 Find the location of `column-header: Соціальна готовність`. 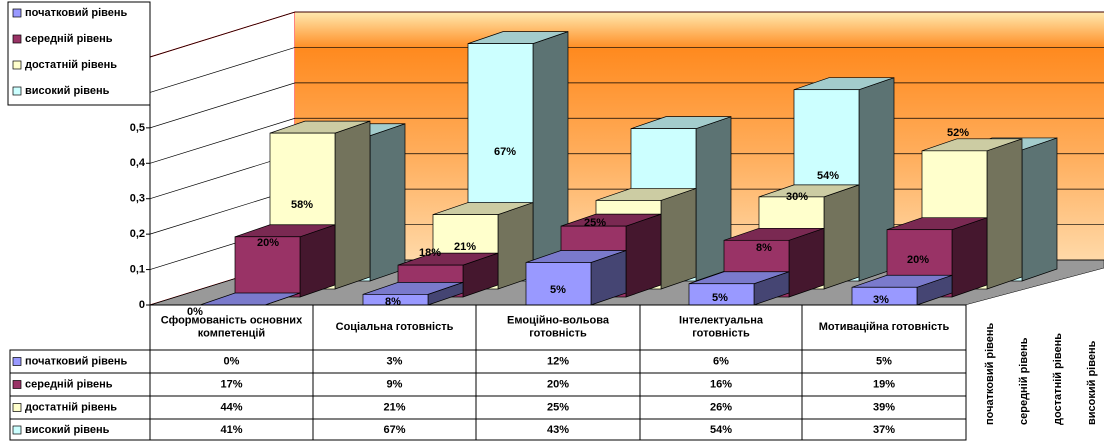

column-header: Соціальна готовність is located at coordinates (395, 327).